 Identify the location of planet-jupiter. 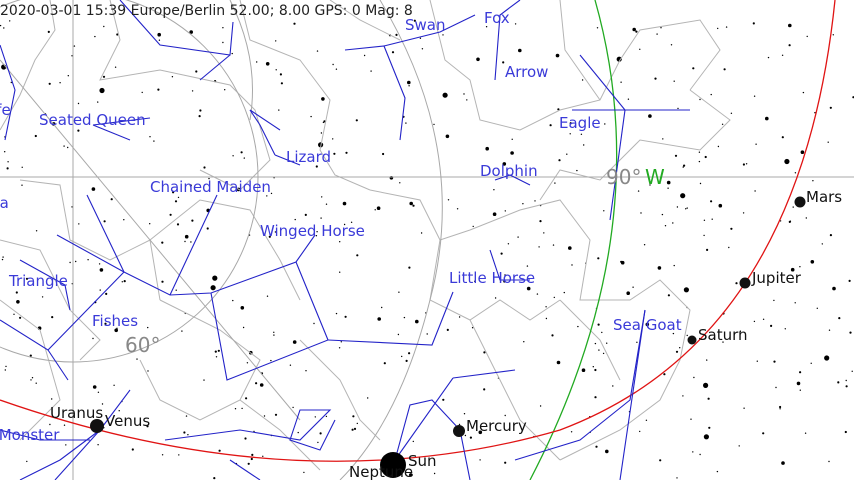
(745, 283).